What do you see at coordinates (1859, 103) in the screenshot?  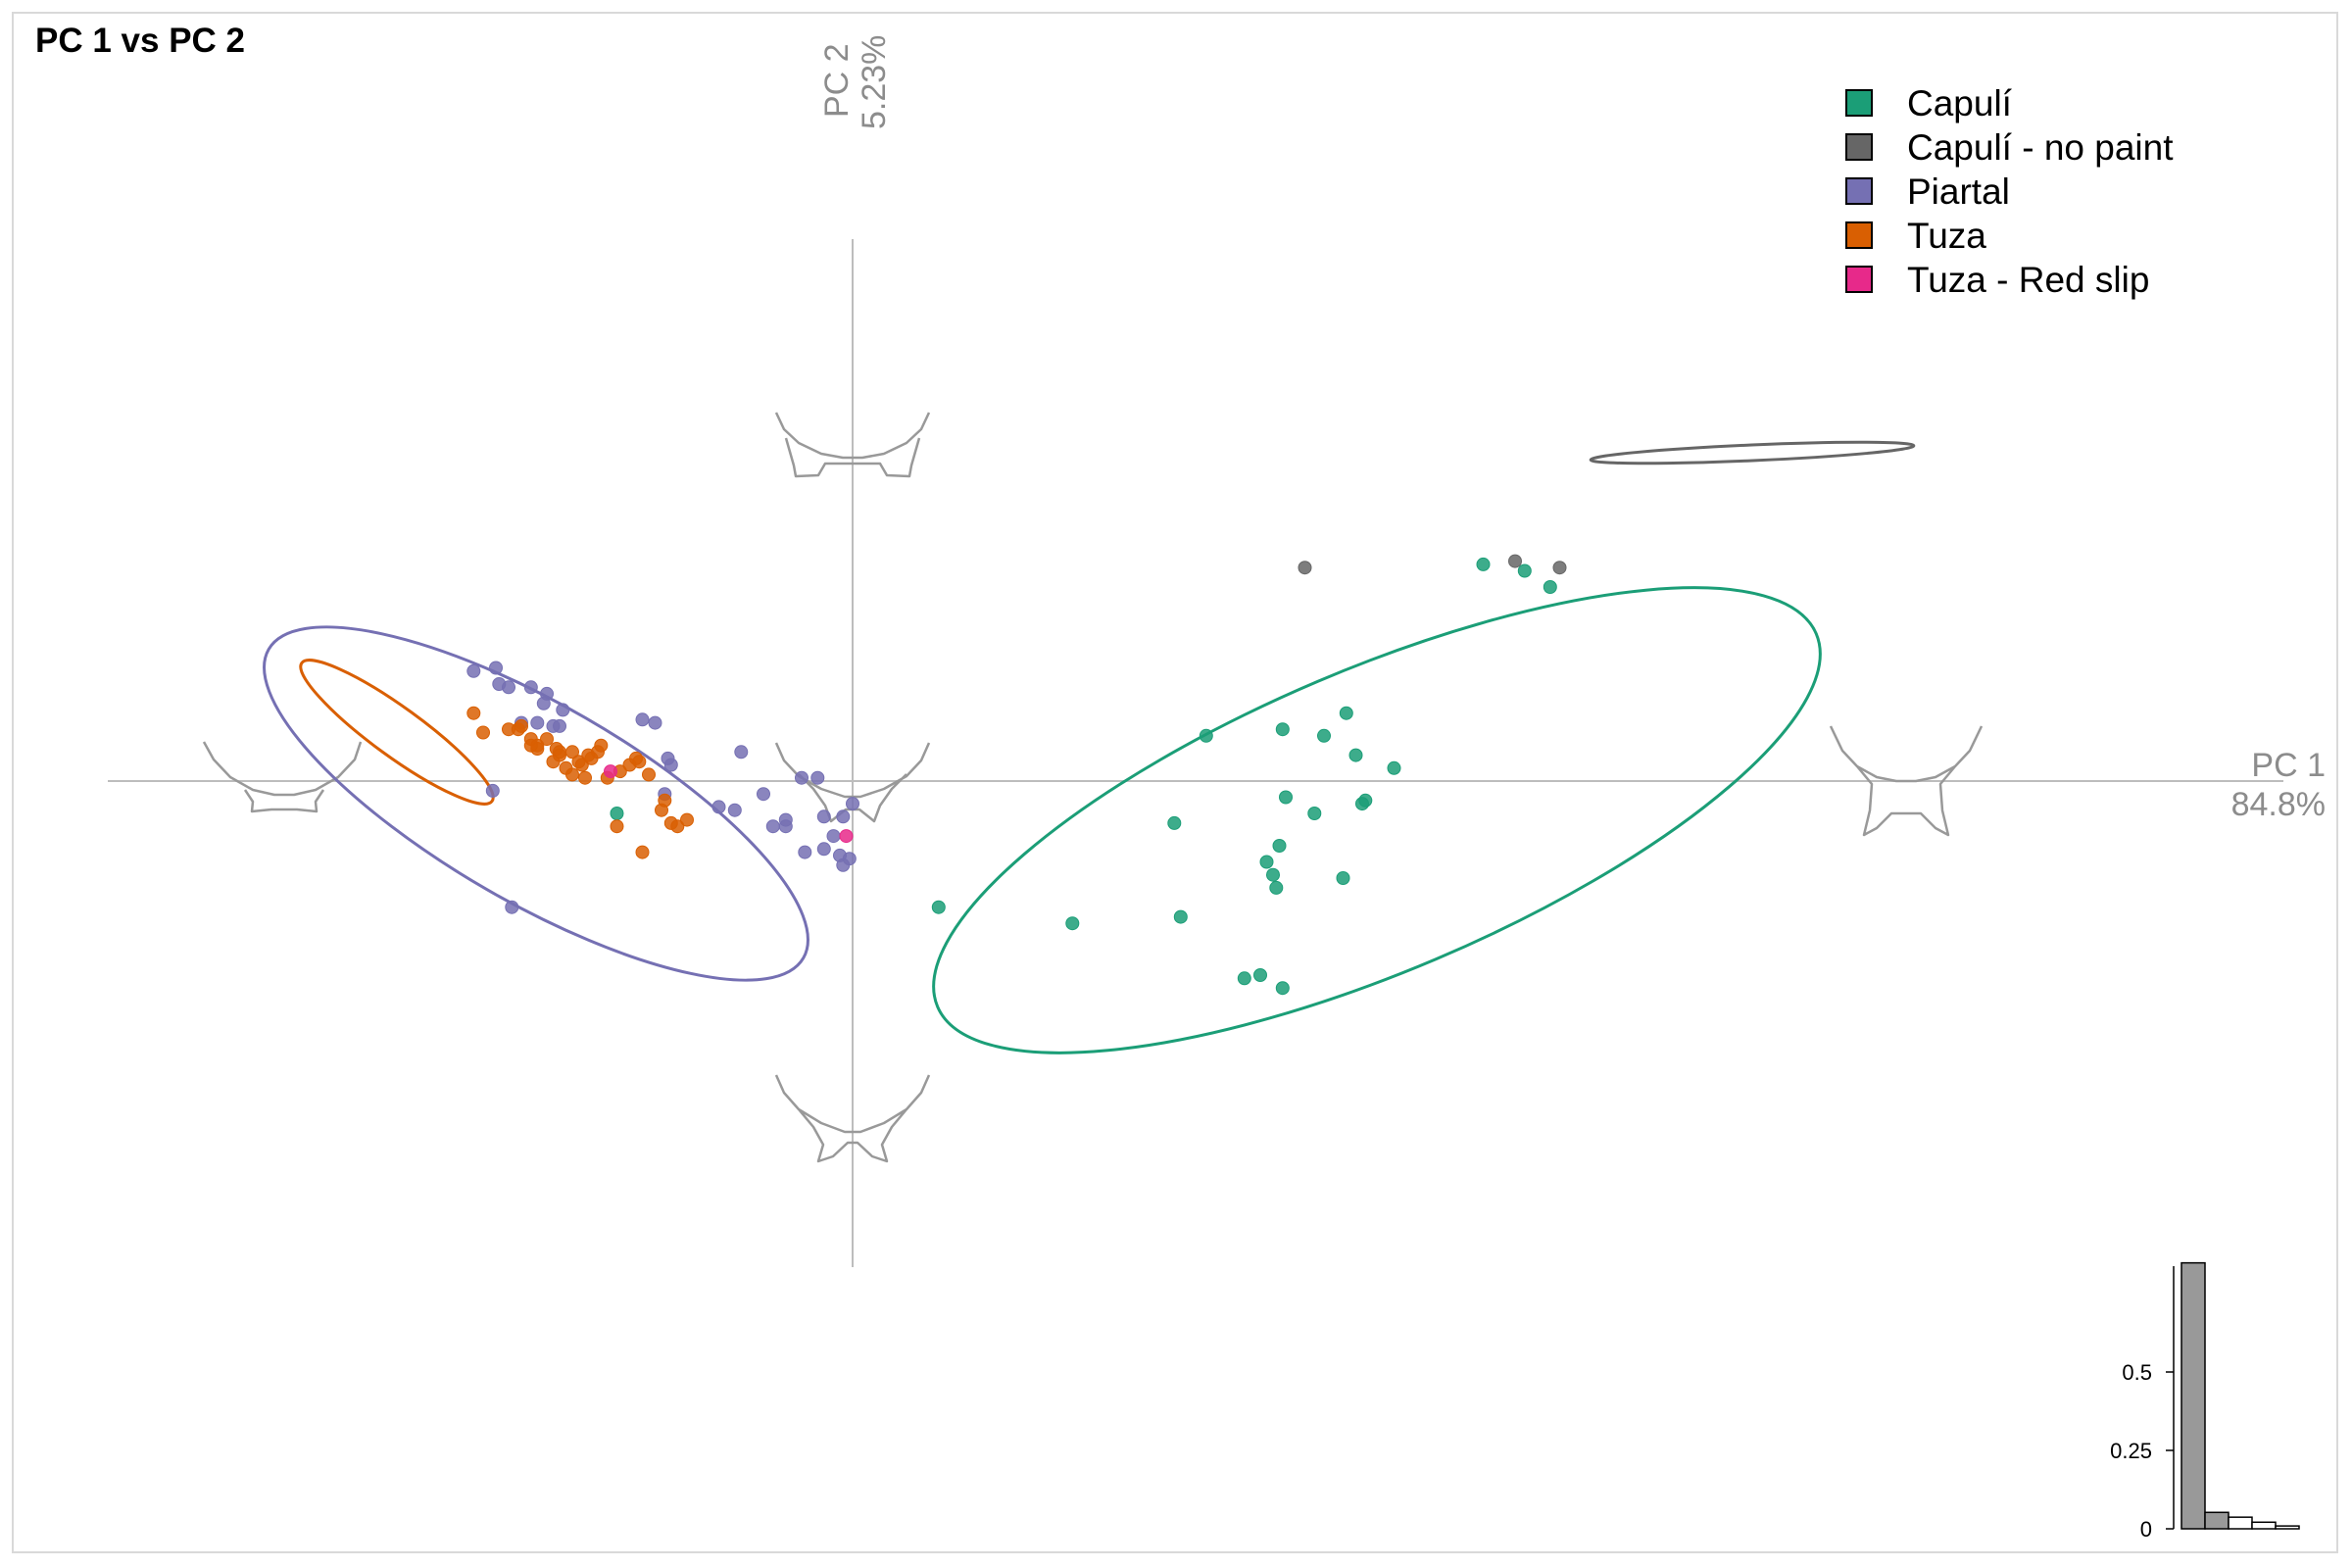 I see `legend-swatch-capuli` at bounding box center [1859, 103].